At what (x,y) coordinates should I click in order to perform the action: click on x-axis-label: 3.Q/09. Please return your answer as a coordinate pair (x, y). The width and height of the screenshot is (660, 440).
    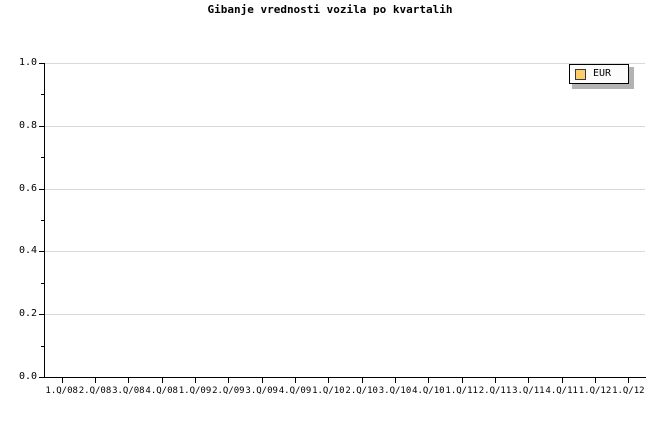
    Looking at the image, I should click on (261, 391).